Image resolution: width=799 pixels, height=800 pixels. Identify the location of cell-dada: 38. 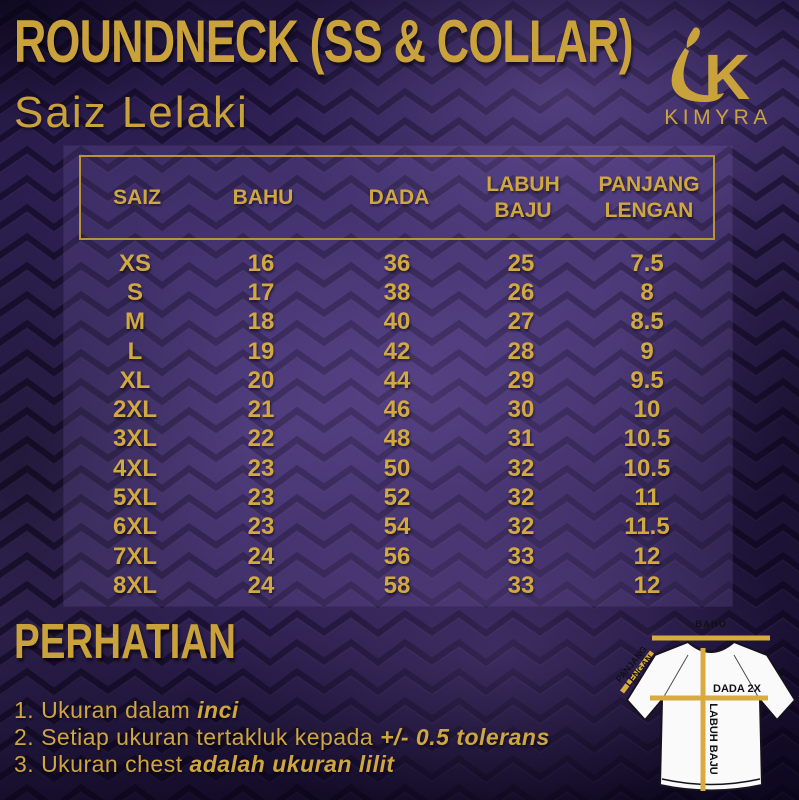
(397, 292).